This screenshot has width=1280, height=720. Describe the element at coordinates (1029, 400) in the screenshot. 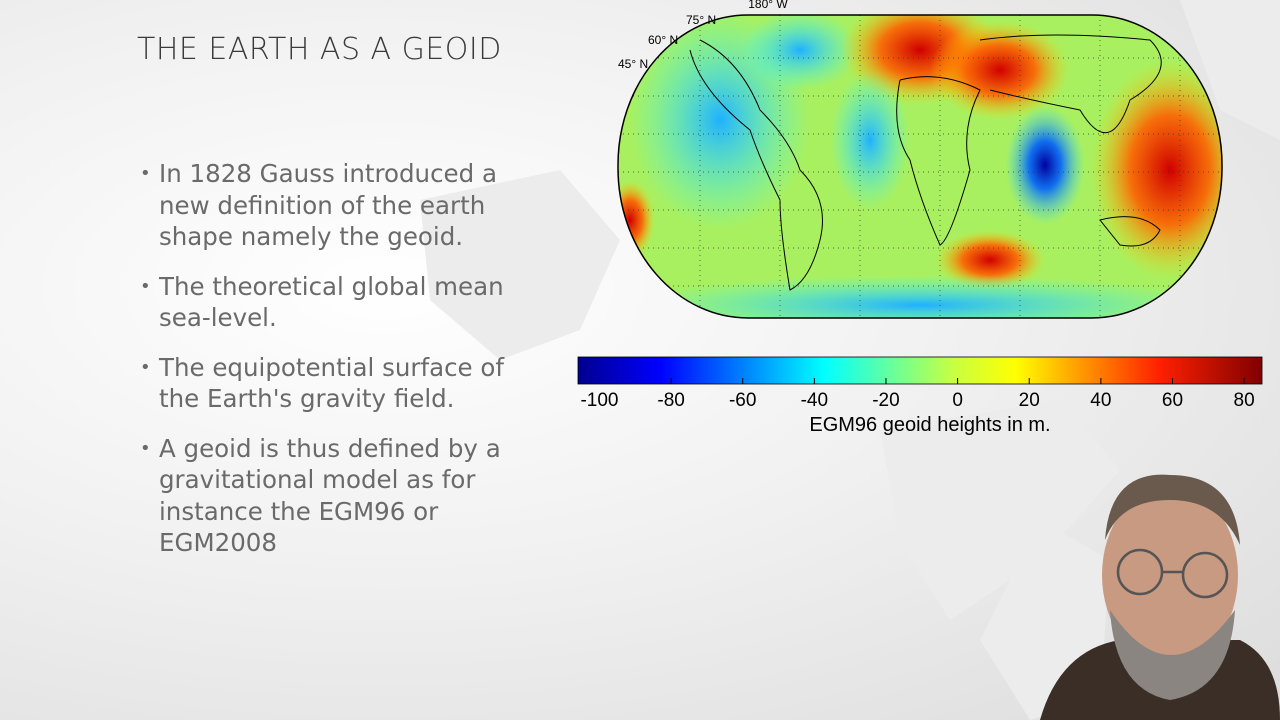

I see `colorbar-tick-label: 20` at that location.